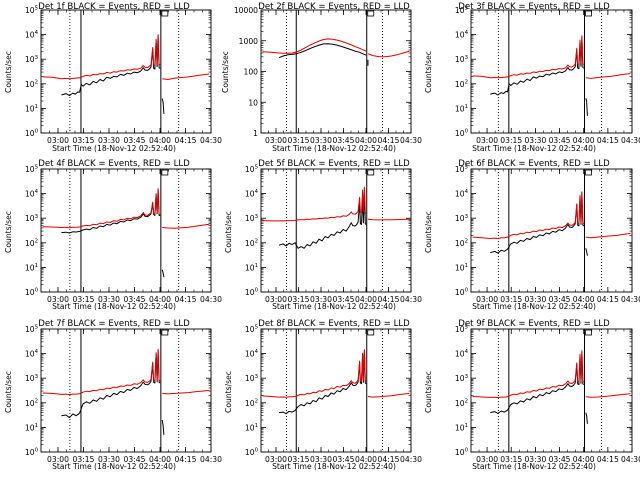  I want to click on x-tick-label: 03:45, so click(135, 140).